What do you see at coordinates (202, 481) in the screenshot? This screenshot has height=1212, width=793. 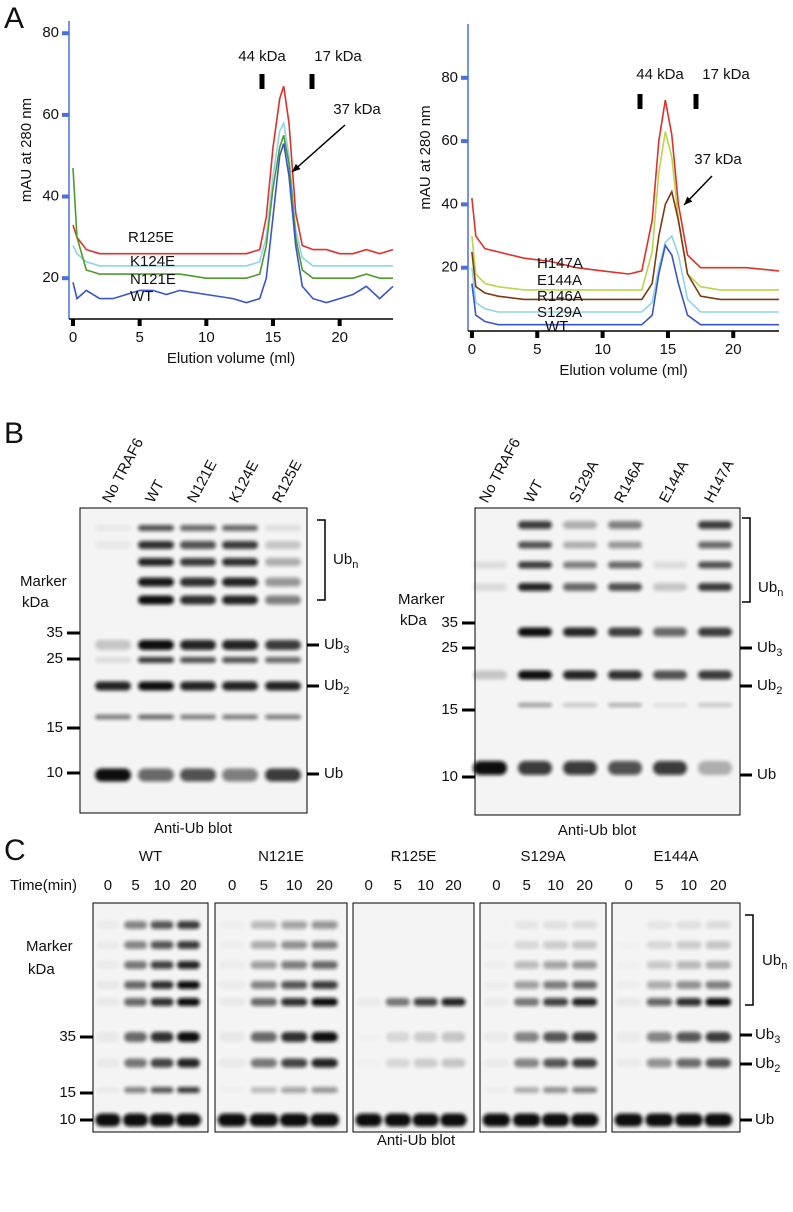 I see `lane-label: N121E` at bounding box center [202, 481].